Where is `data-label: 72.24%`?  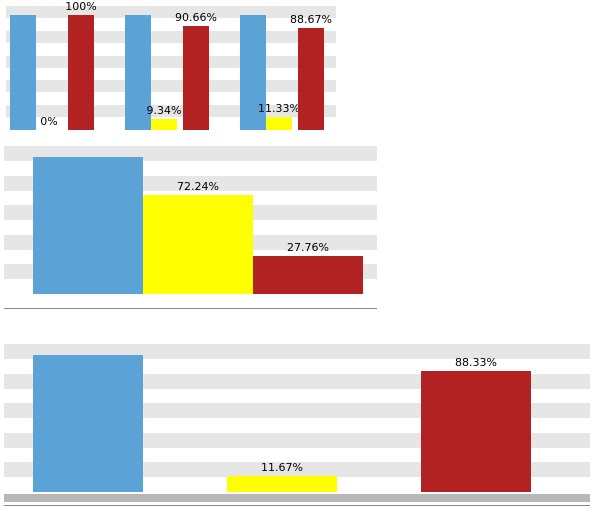
data-label: 72.24% is located at coordinates (198, 186).